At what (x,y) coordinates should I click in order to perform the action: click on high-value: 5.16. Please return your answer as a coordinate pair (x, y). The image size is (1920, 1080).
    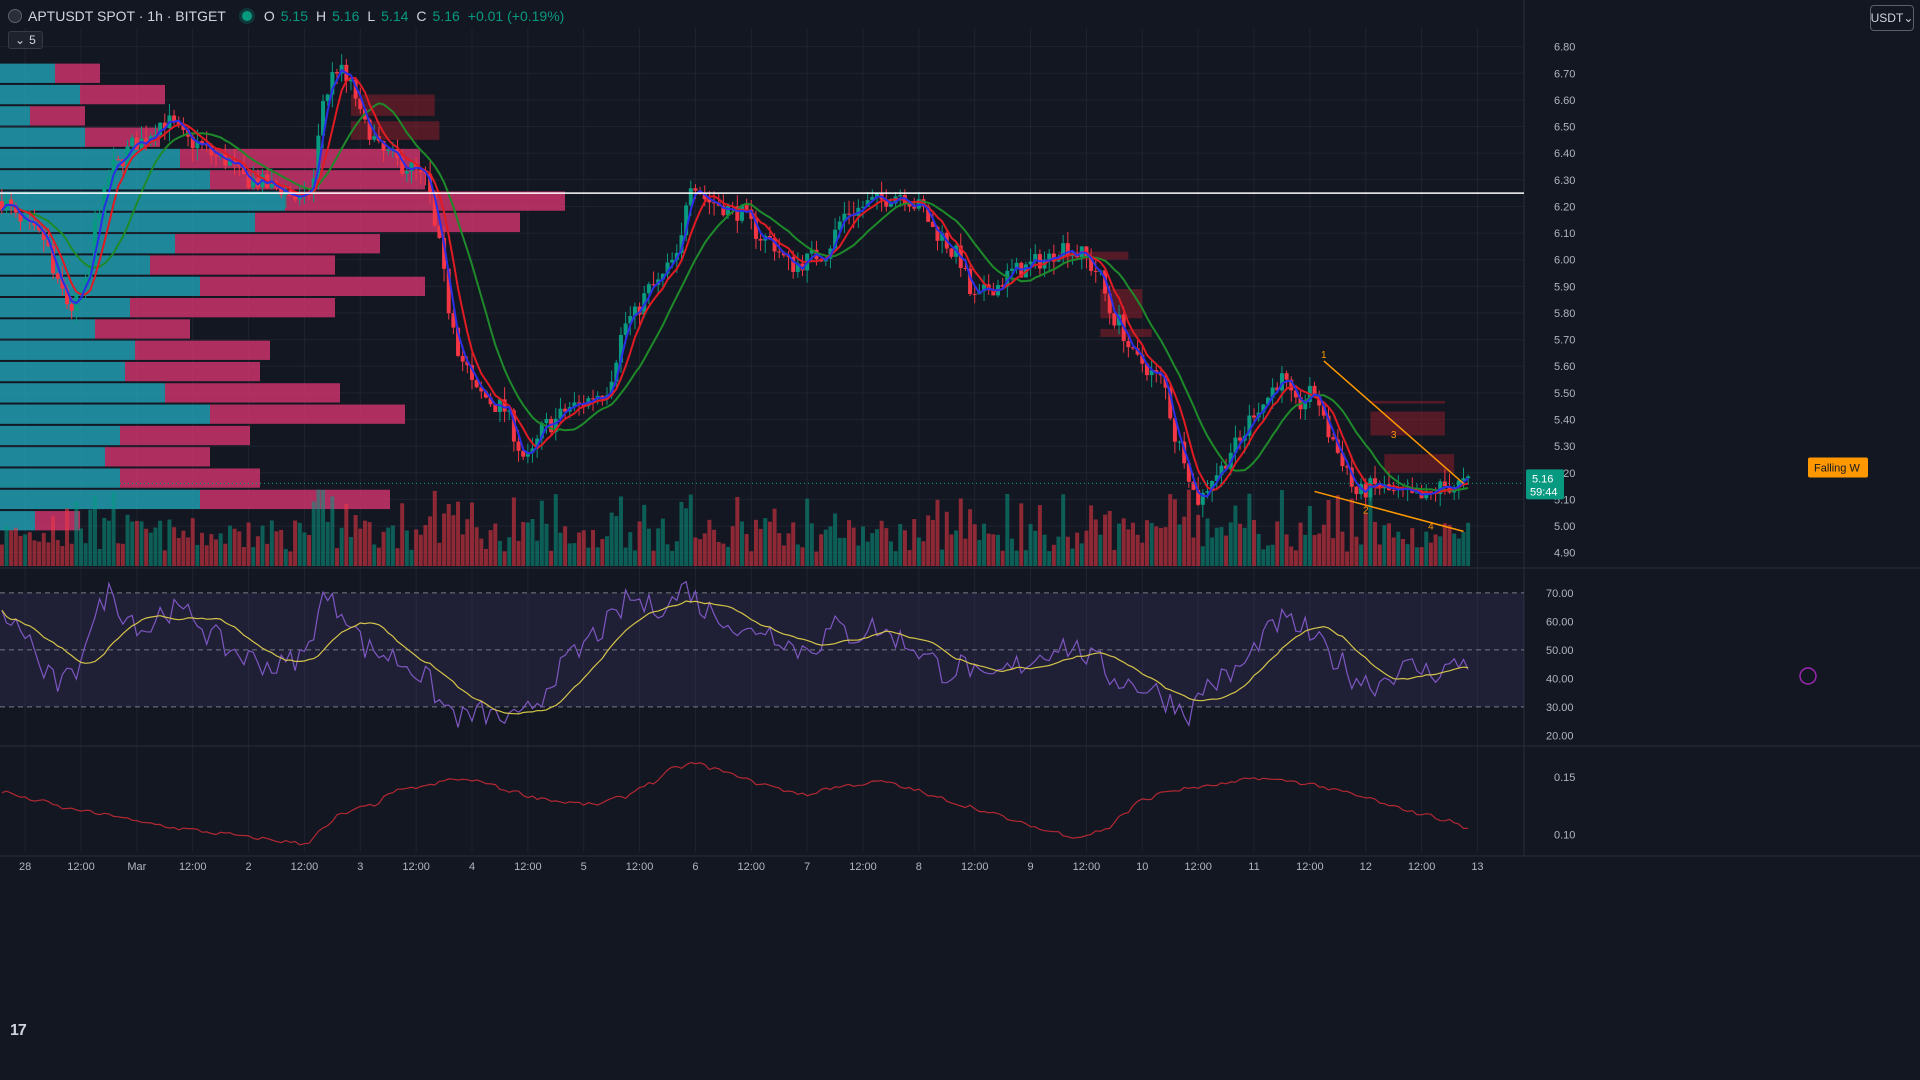
    Looking at the image, I should click on (346, 16).